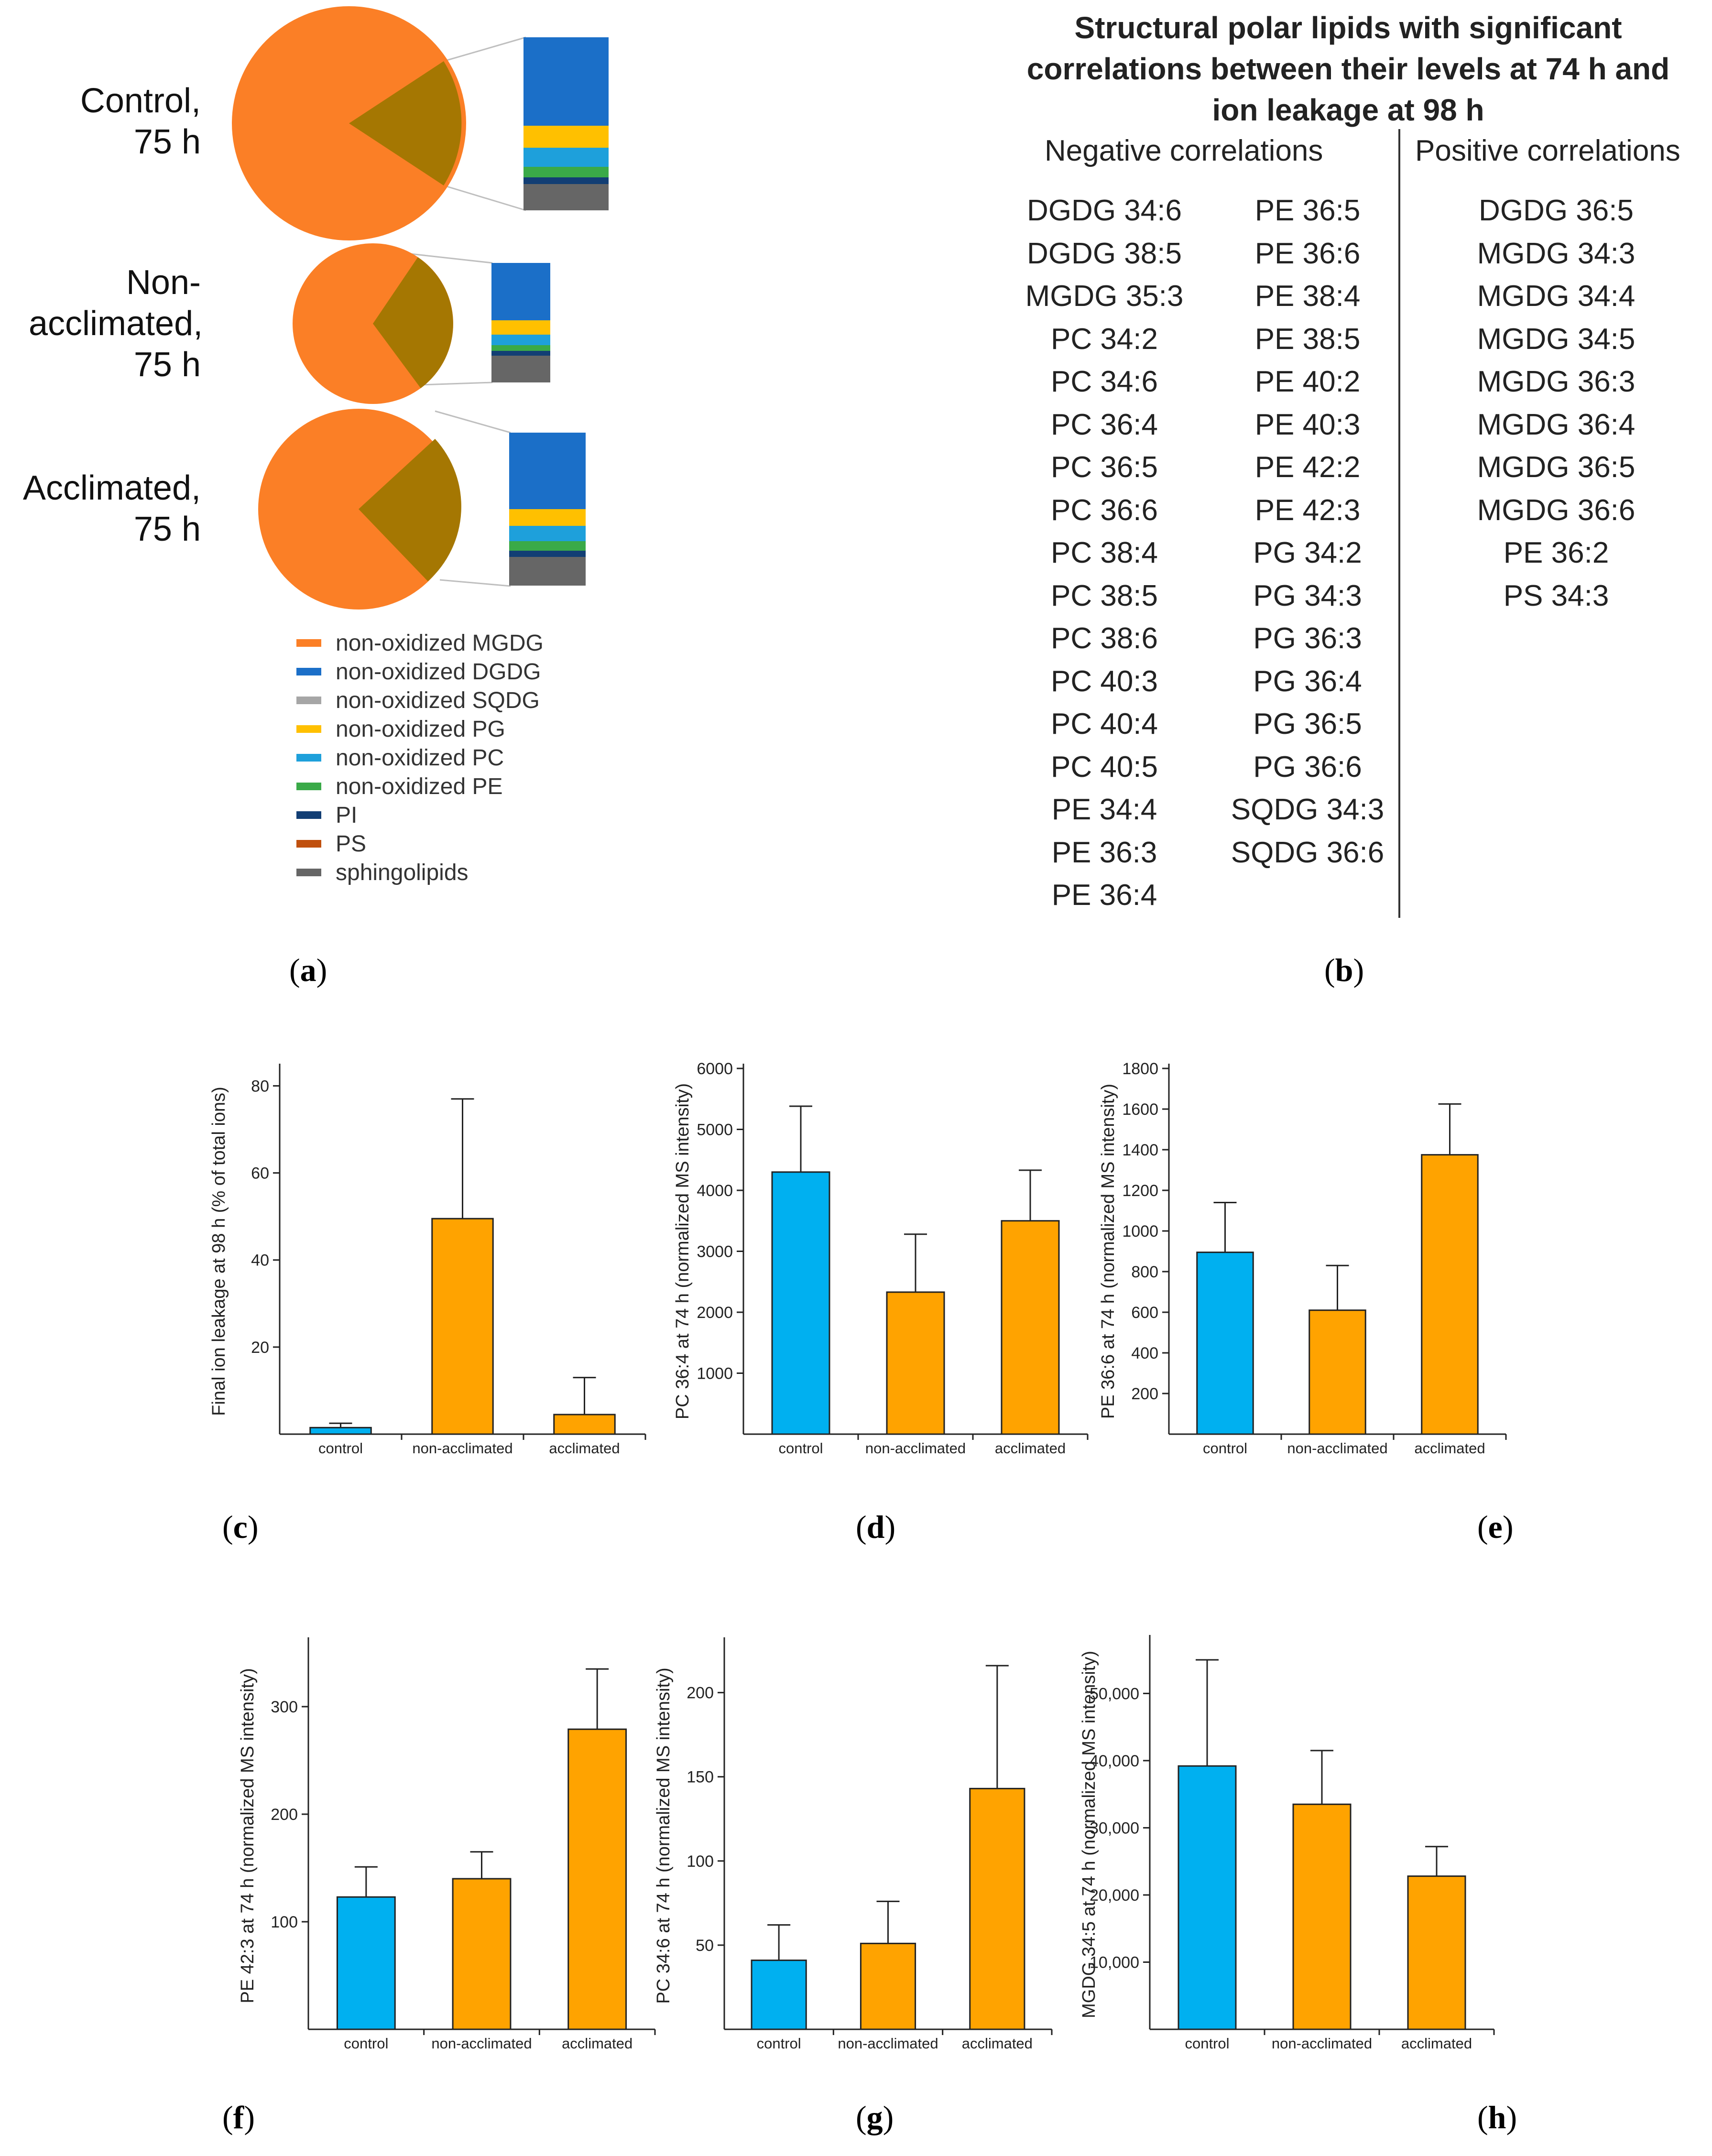 The width and height of the screenshot is (1712, 2156). What do you see at coordinates (715, 1252) in the screenshot?
I see `y-tick-label: 3000` at bounding box center [715, 1252].